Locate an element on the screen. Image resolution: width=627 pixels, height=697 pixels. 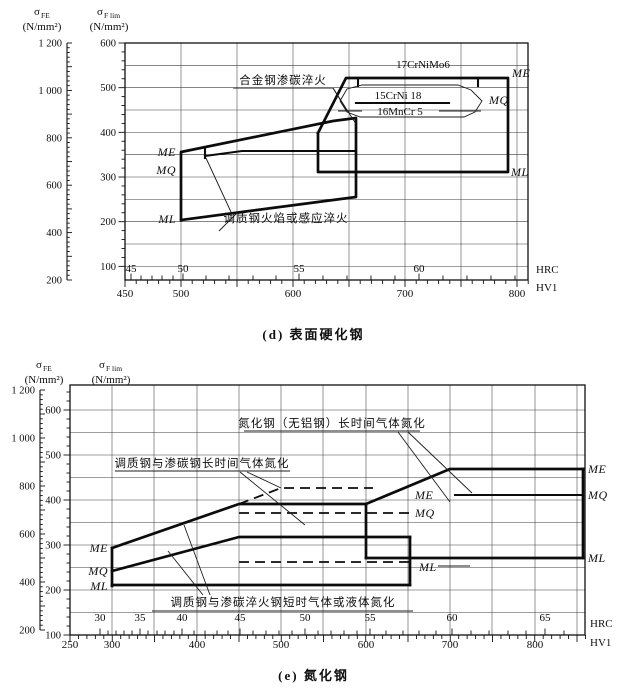
nitriding-me is located at coordinates (474, 486).